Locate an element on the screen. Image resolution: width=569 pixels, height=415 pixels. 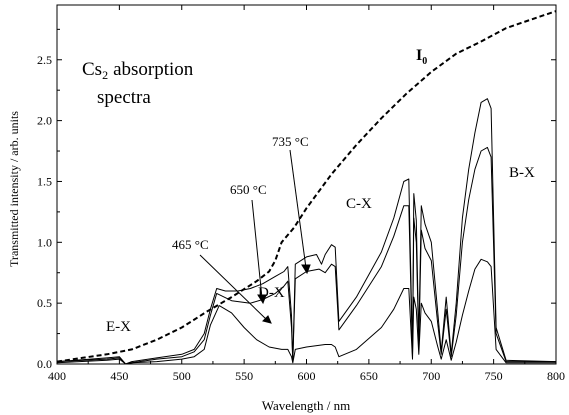
y-tick-label: 1.0 is located at coordinates (44, 242).